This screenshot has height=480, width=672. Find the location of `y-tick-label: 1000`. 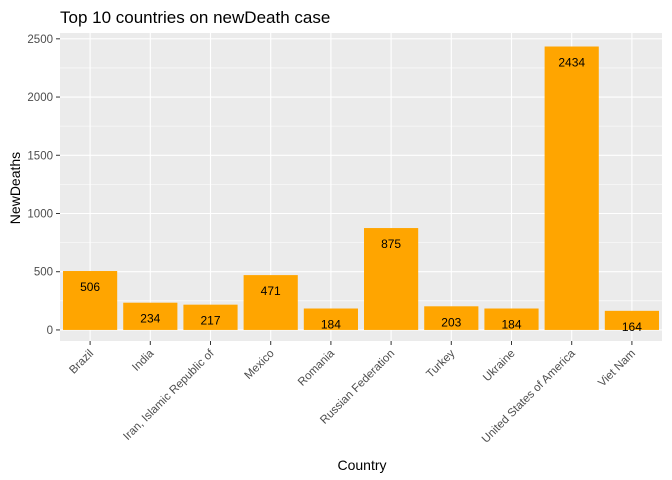

y-tick-label: 1000 is located at coordinates (40, 214).